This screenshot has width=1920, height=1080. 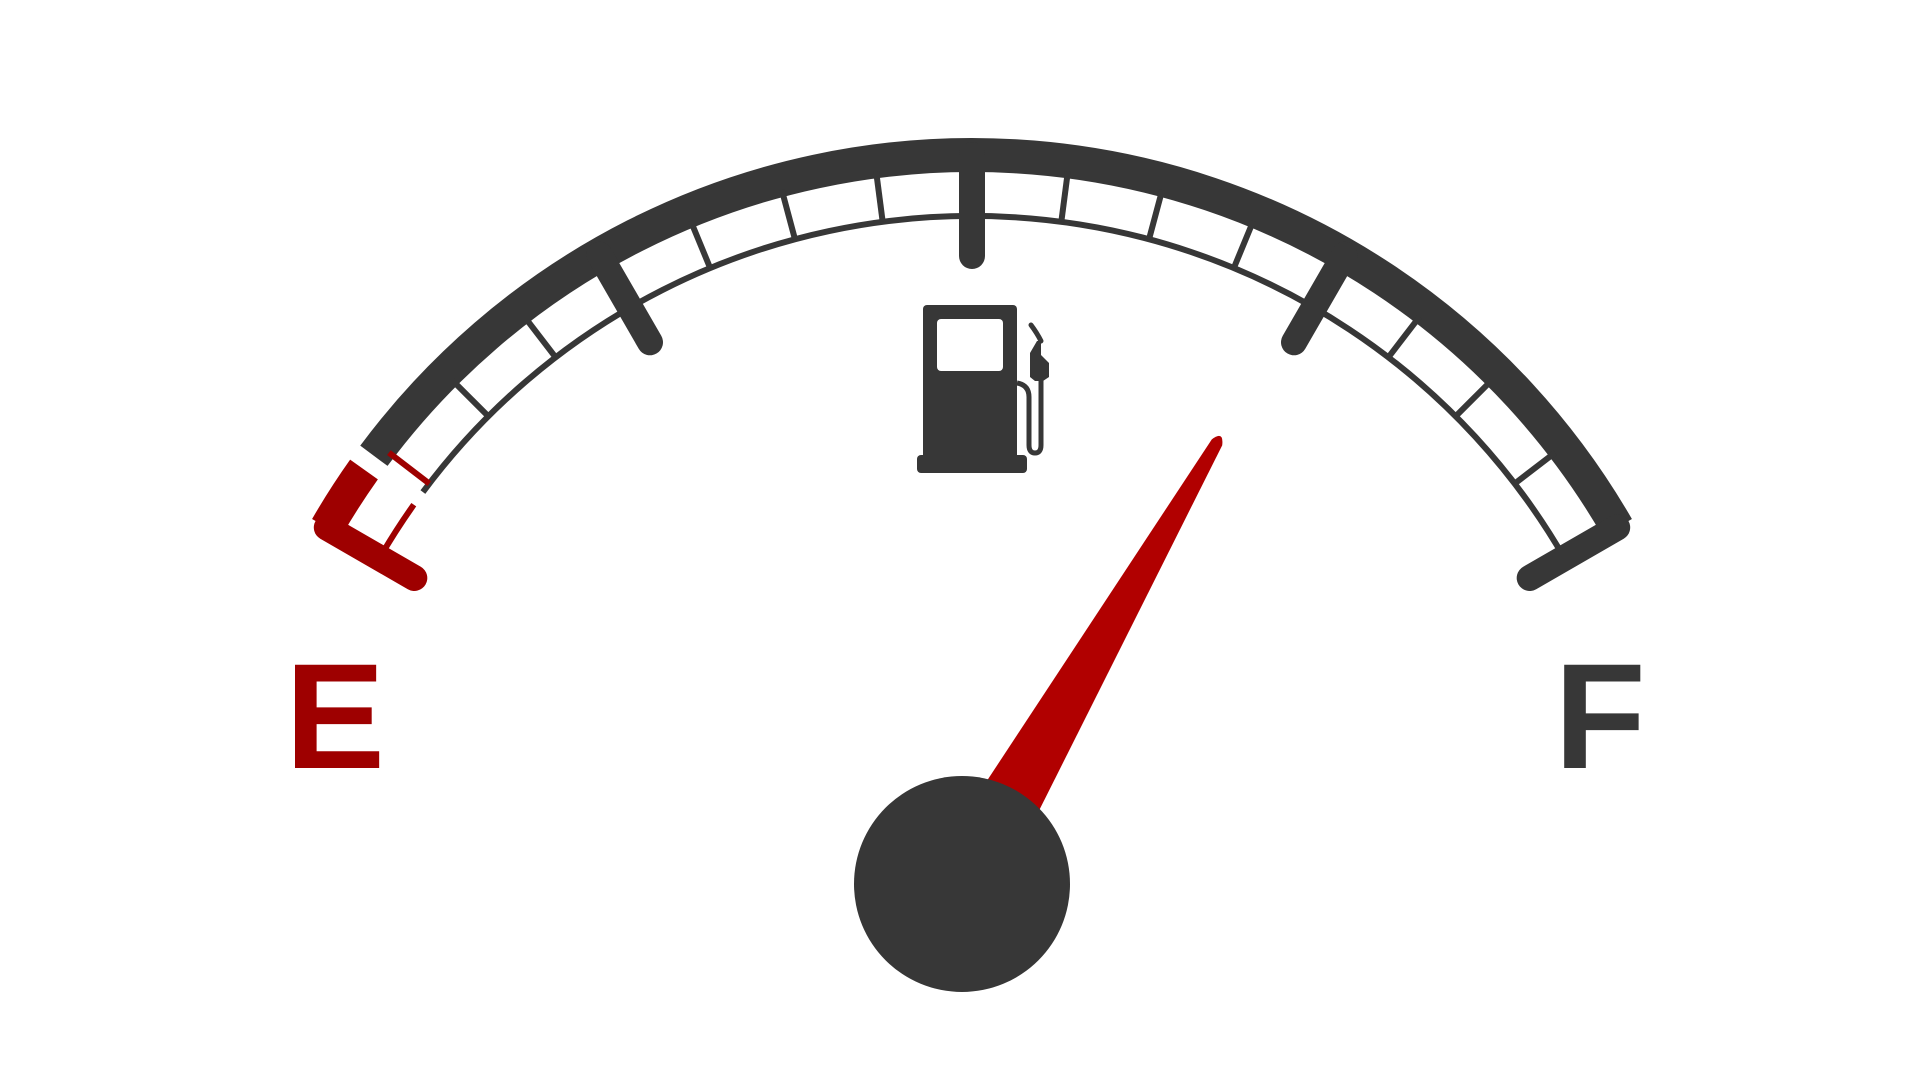 I want to click on empty-label: E, so click(x=335, y=716).